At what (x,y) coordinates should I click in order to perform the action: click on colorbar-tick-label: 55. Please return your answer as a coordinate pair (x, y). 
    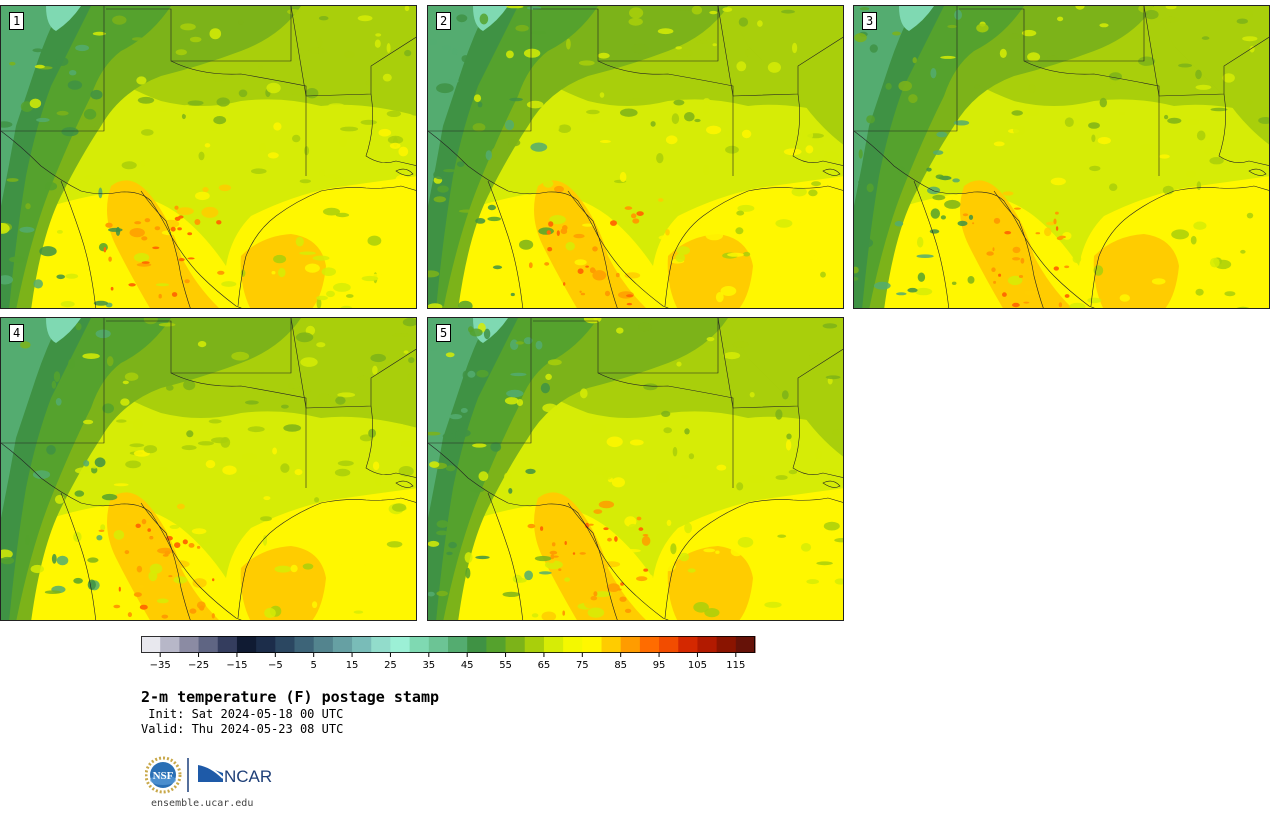
    Looking at the image, I should click on (505, 665).